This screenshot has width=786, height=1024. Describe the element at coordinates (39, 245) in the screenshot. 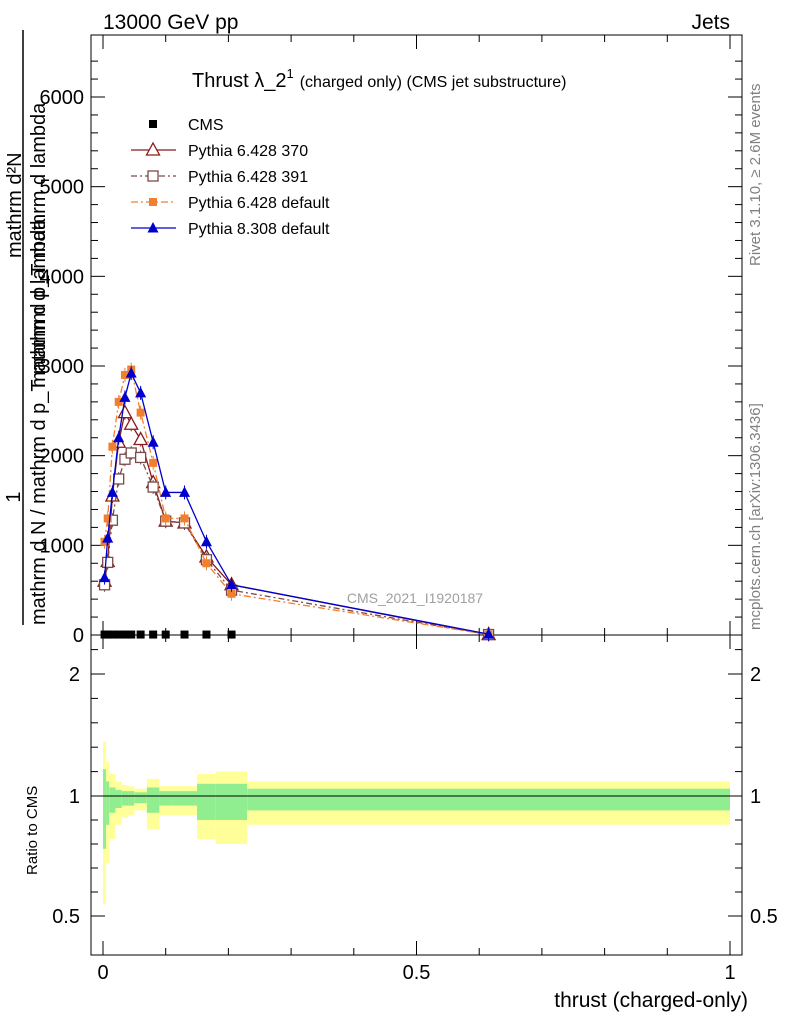

I see `ylabel-middle: mathrm d p_T mathrm d lambda` at that location.